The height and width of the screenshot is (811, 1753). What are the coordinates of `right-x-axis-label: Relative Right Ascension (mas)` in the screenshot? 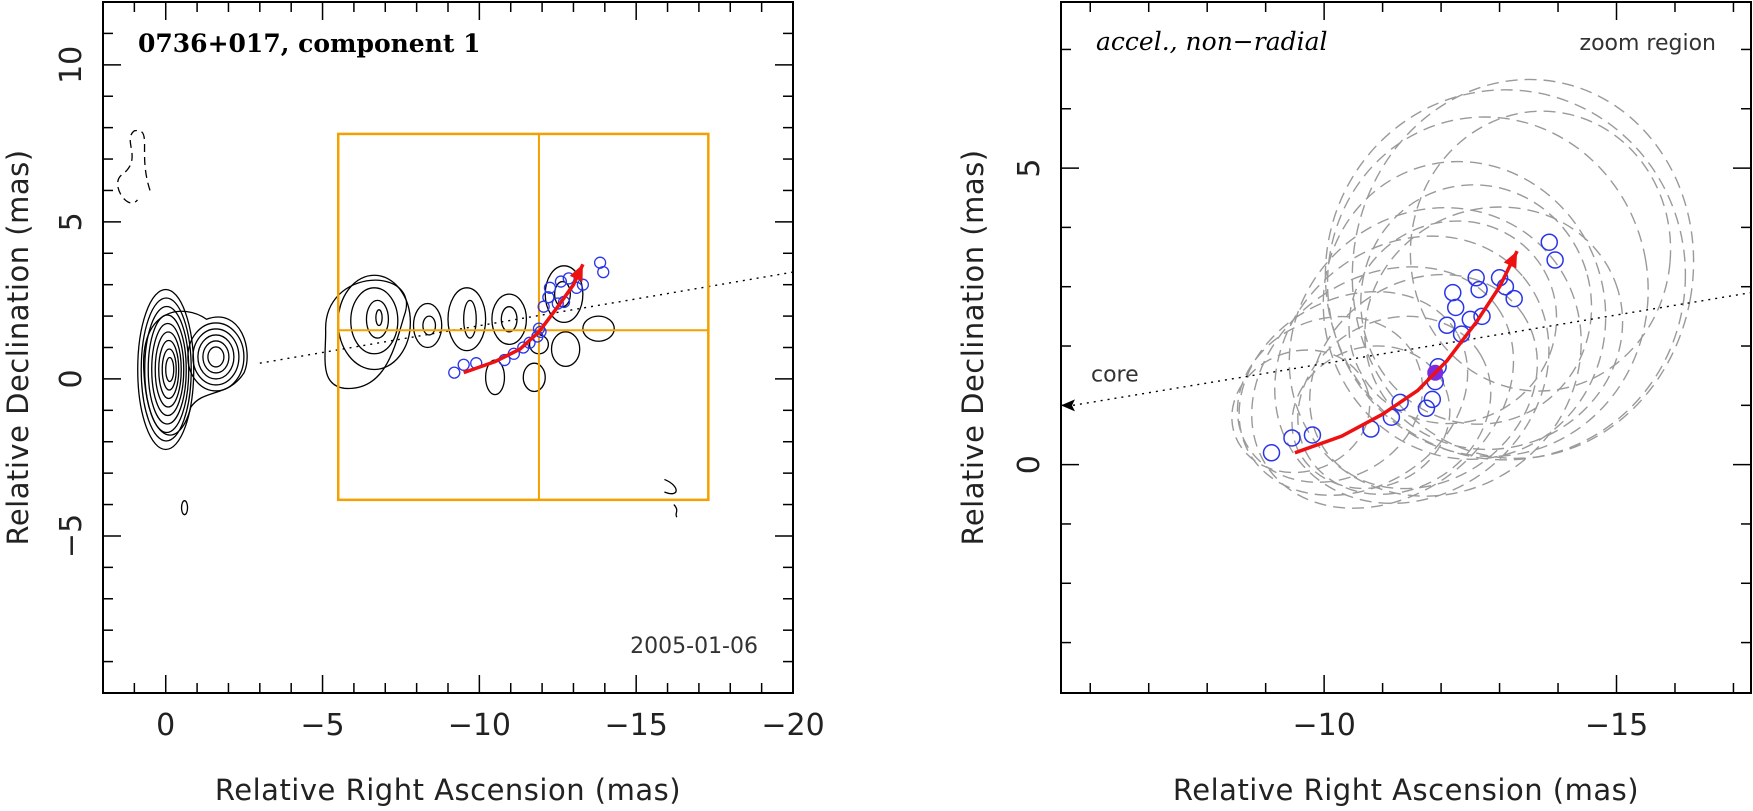 It's located at (1406, 790).